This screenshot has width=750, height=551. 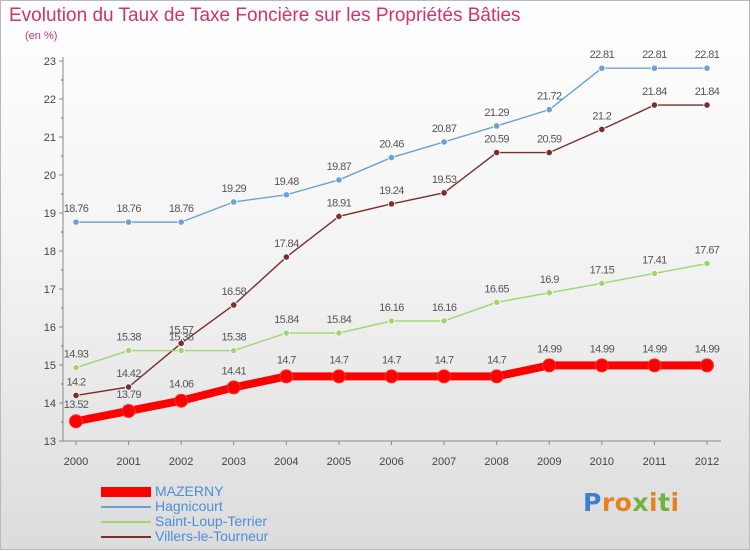 I want to click on data-label: 19.87, so click(x=339, y=167).